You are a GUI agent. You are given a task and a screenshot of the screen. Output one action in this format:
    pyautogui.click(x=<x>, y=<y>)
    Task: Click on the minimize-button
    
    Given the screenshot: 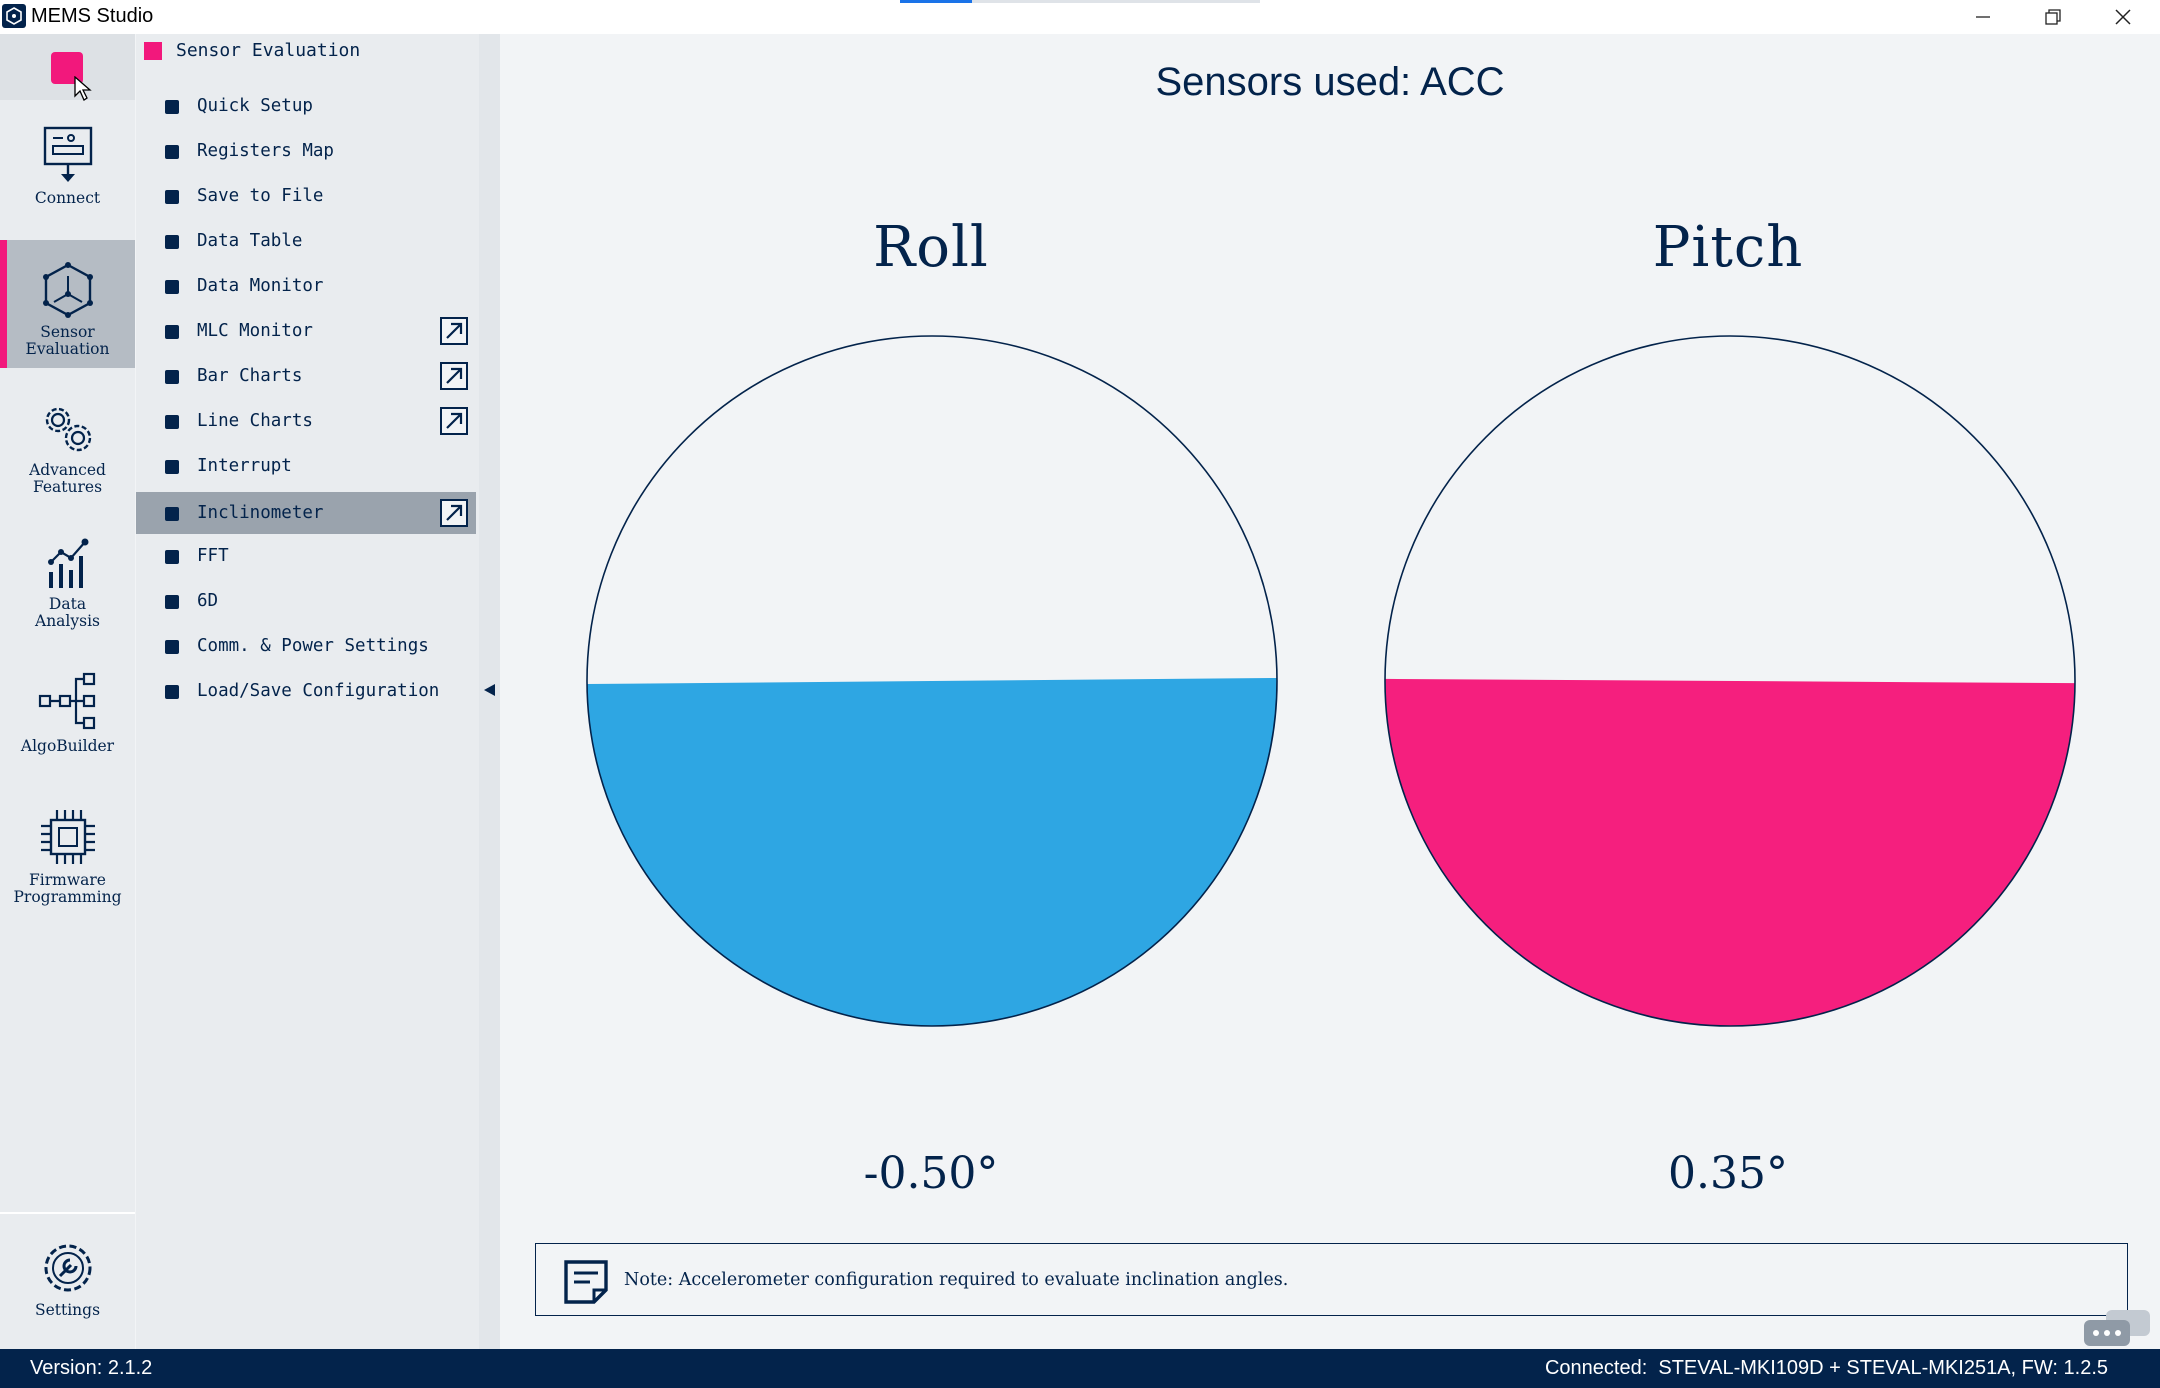 What is the action you would take?
    pyautogui.click(x=1983, y=17)
    